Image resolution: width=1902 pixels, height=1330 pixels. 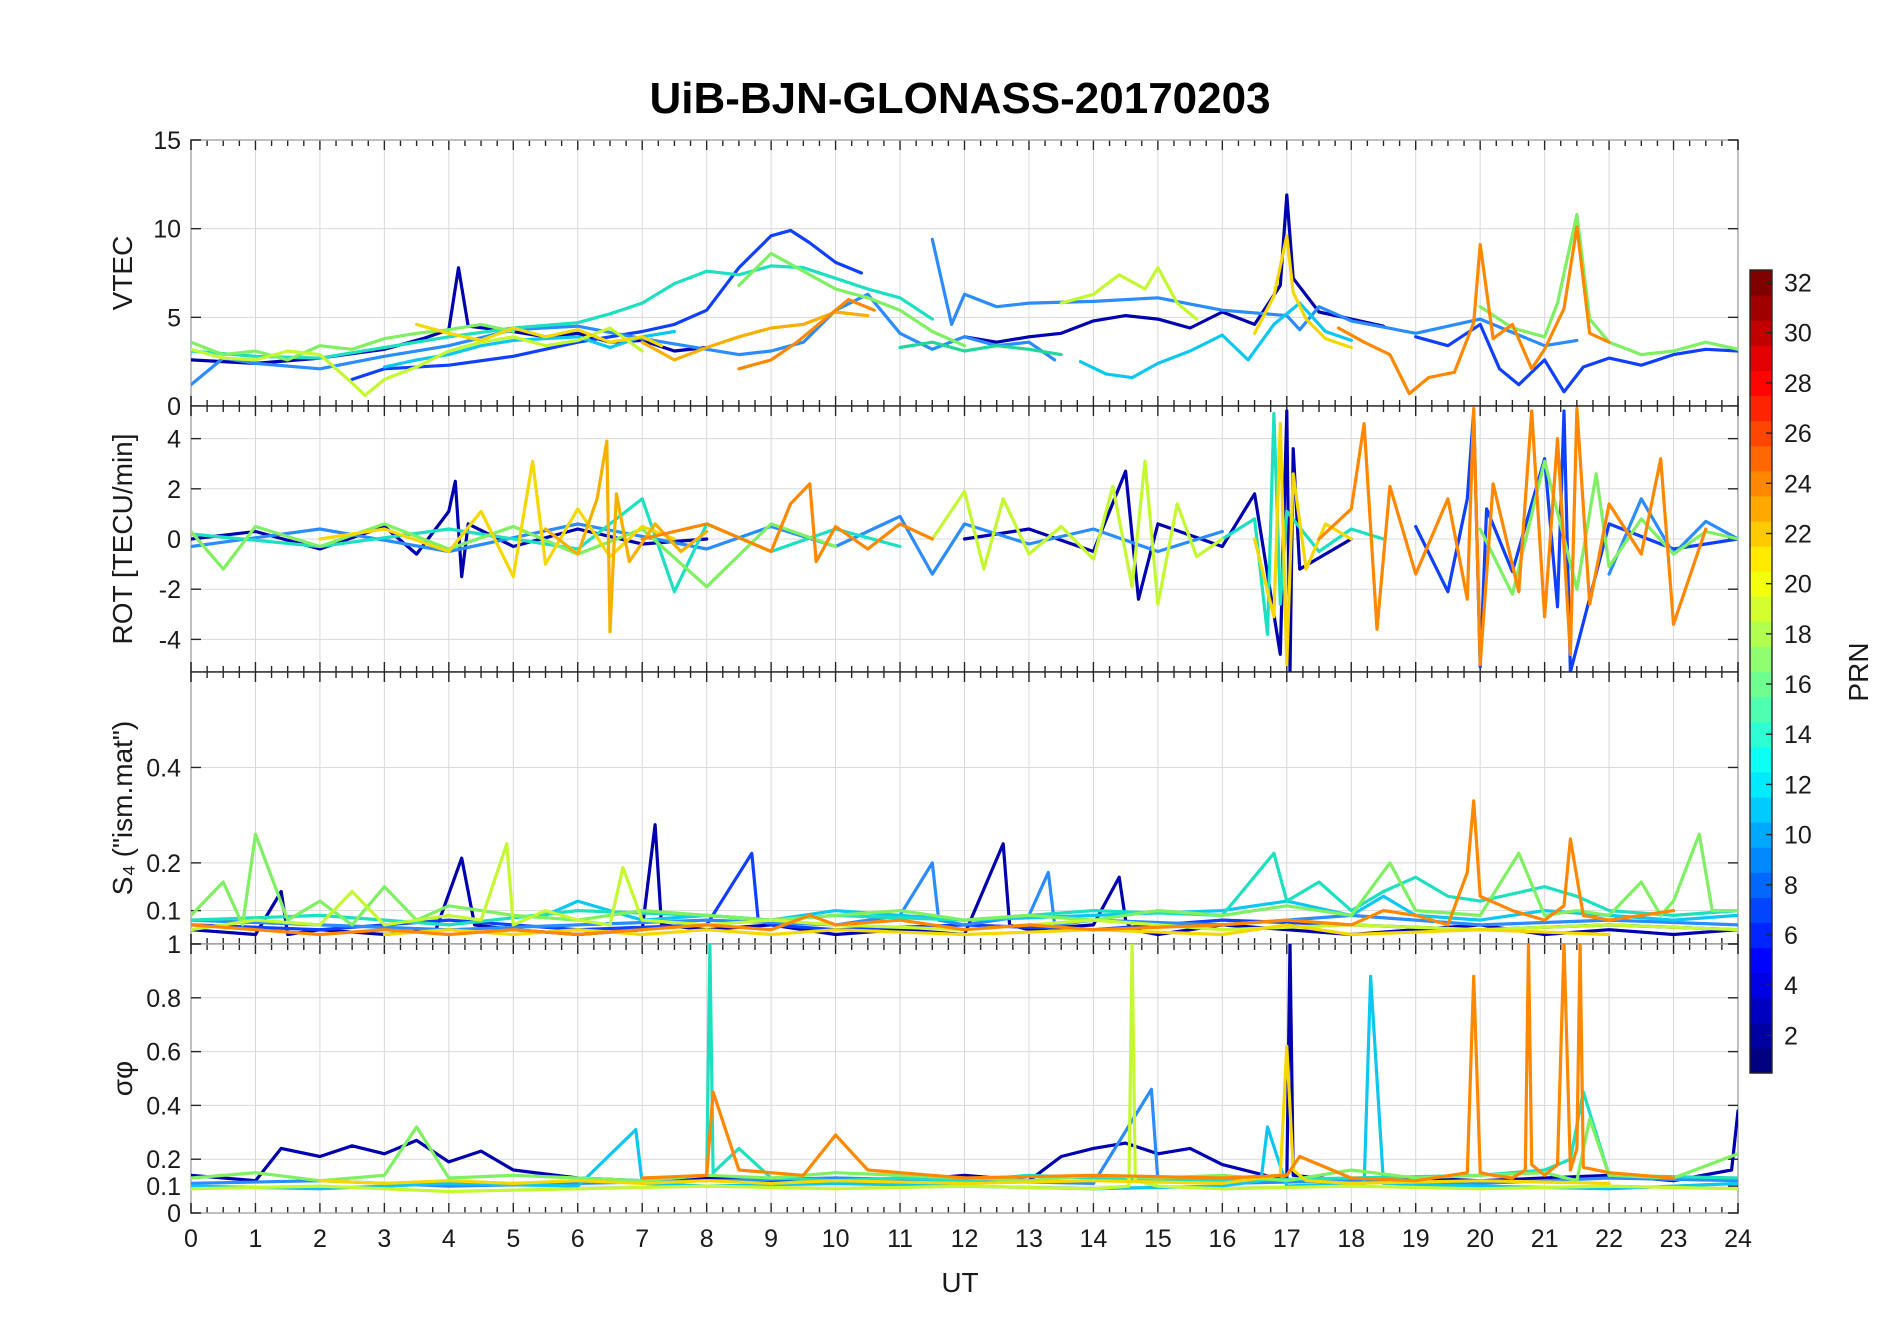 I want to click on y-tick-label: 5, so click(x=174, y=318).